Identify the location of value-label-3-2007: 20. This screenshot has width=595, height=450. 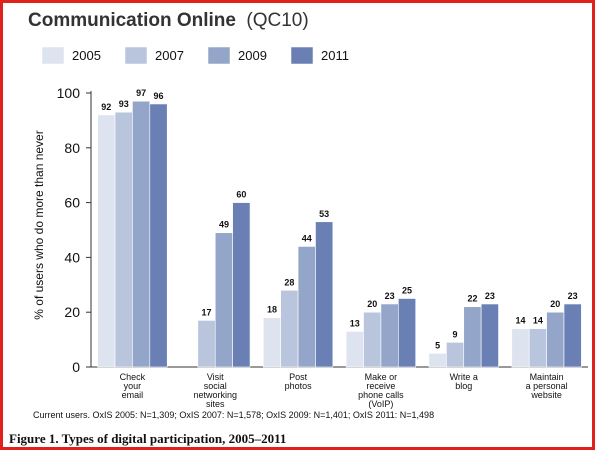
(372, 304).